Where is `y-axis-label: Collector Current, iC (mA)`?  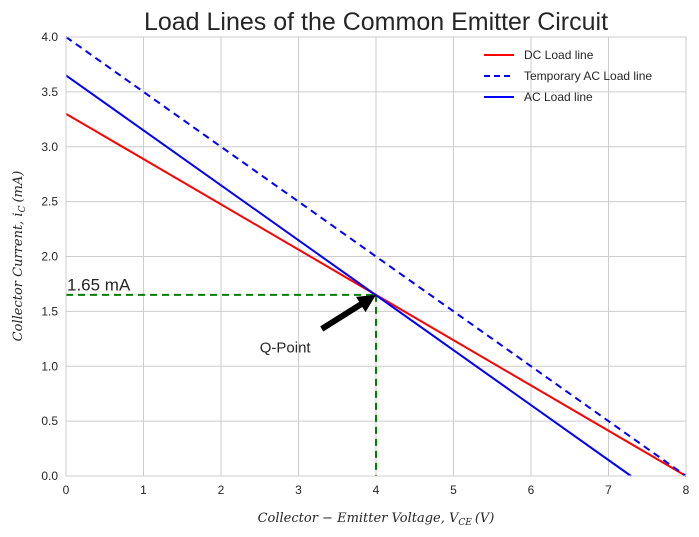 y-axis-label: Collector Current, iC (mA) is located at coordinates (19, 256).